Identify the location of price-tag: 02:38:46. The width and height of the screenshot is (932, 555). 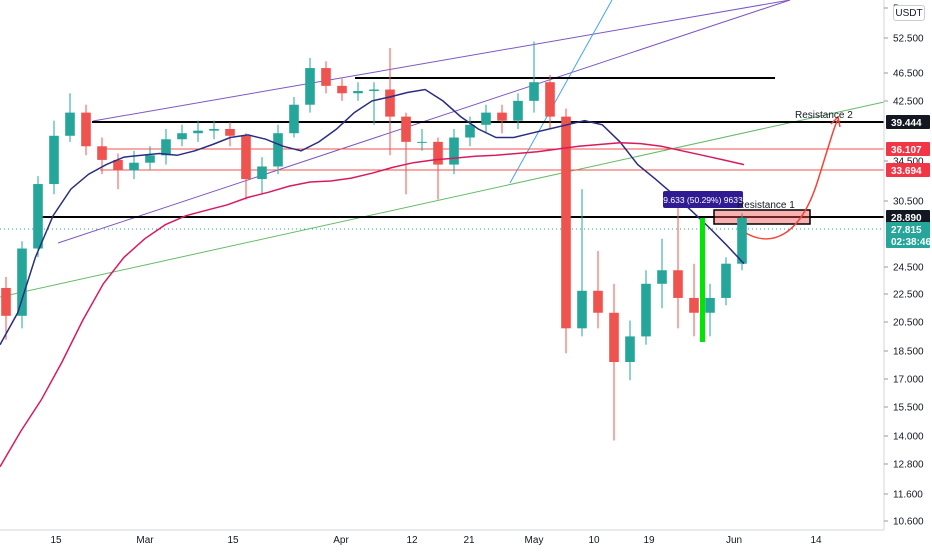
(908, 241).